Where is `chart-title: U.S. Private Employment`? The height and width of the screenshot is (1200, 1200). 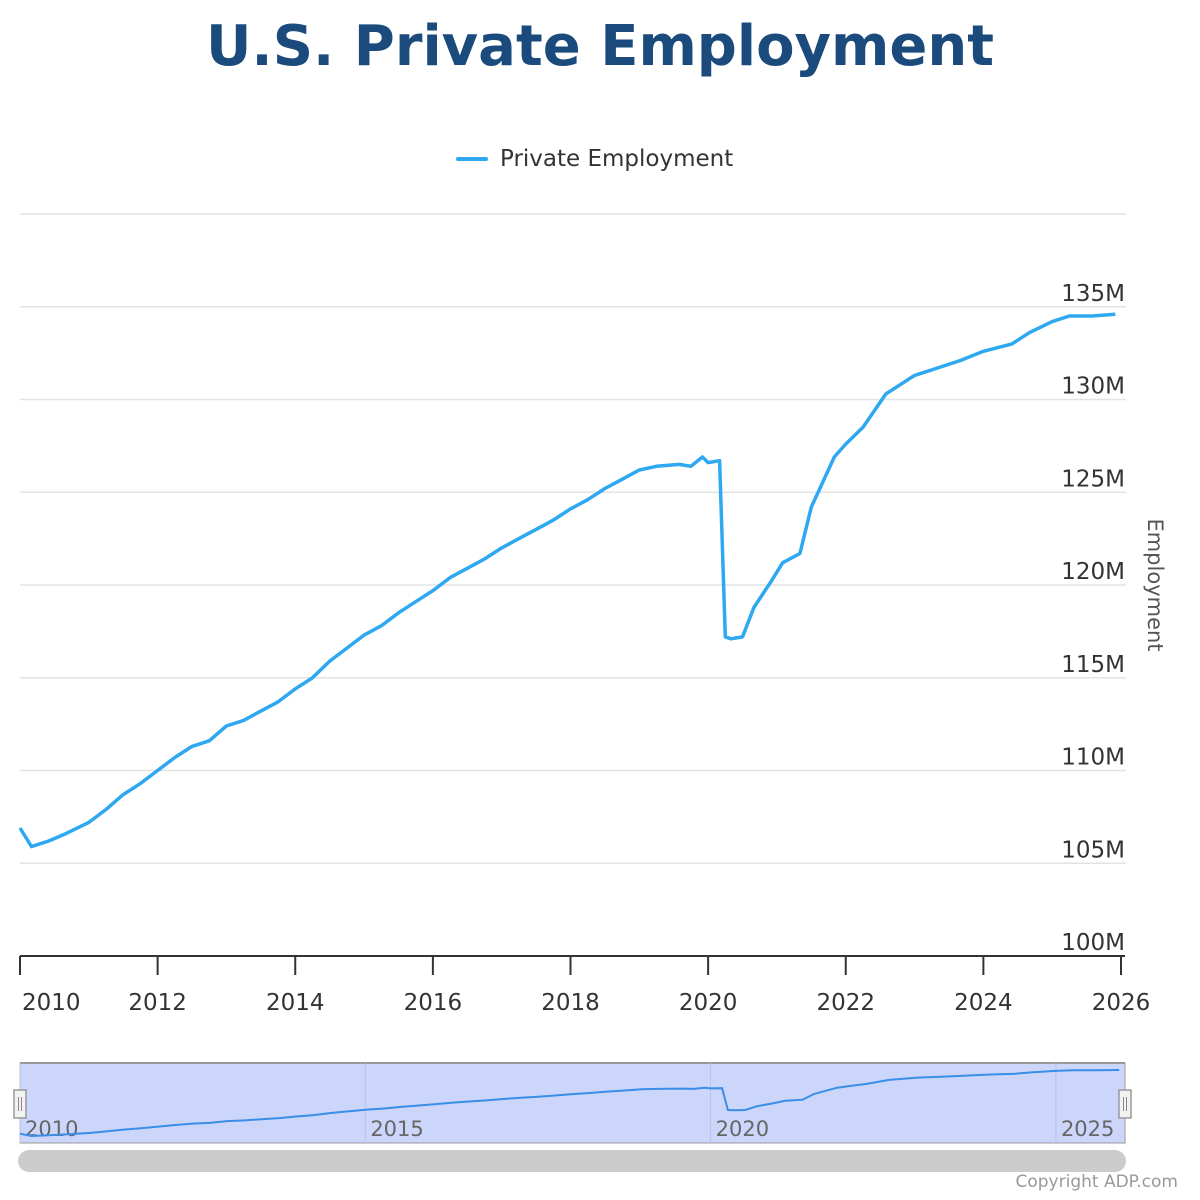 chart-title: U.S. Private Employment is located at coordinates (600, 46).